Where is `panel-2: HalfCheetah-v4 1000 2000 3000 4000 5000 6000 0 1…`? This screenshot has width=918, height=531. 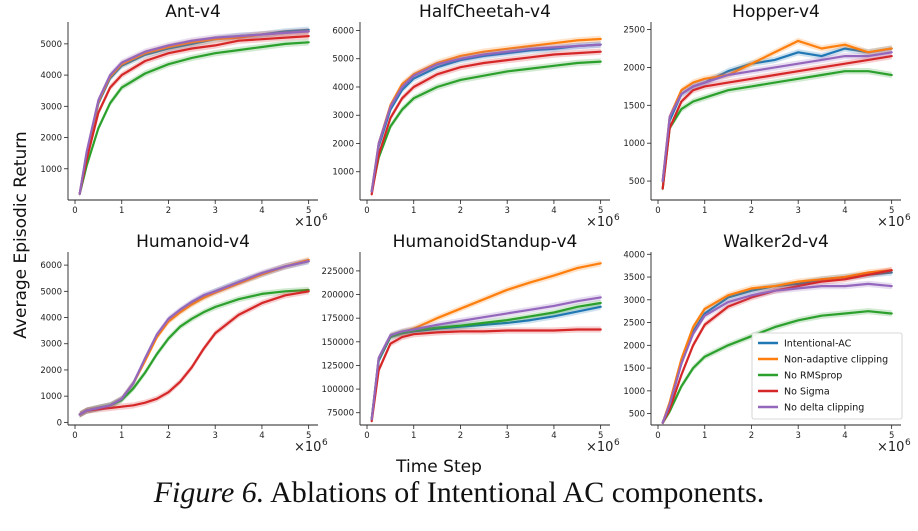 panel-2: HalfCheetah-v4 1000 2000 3000 4000 5000 6000 0 1… is located at coordinates (476, 116).